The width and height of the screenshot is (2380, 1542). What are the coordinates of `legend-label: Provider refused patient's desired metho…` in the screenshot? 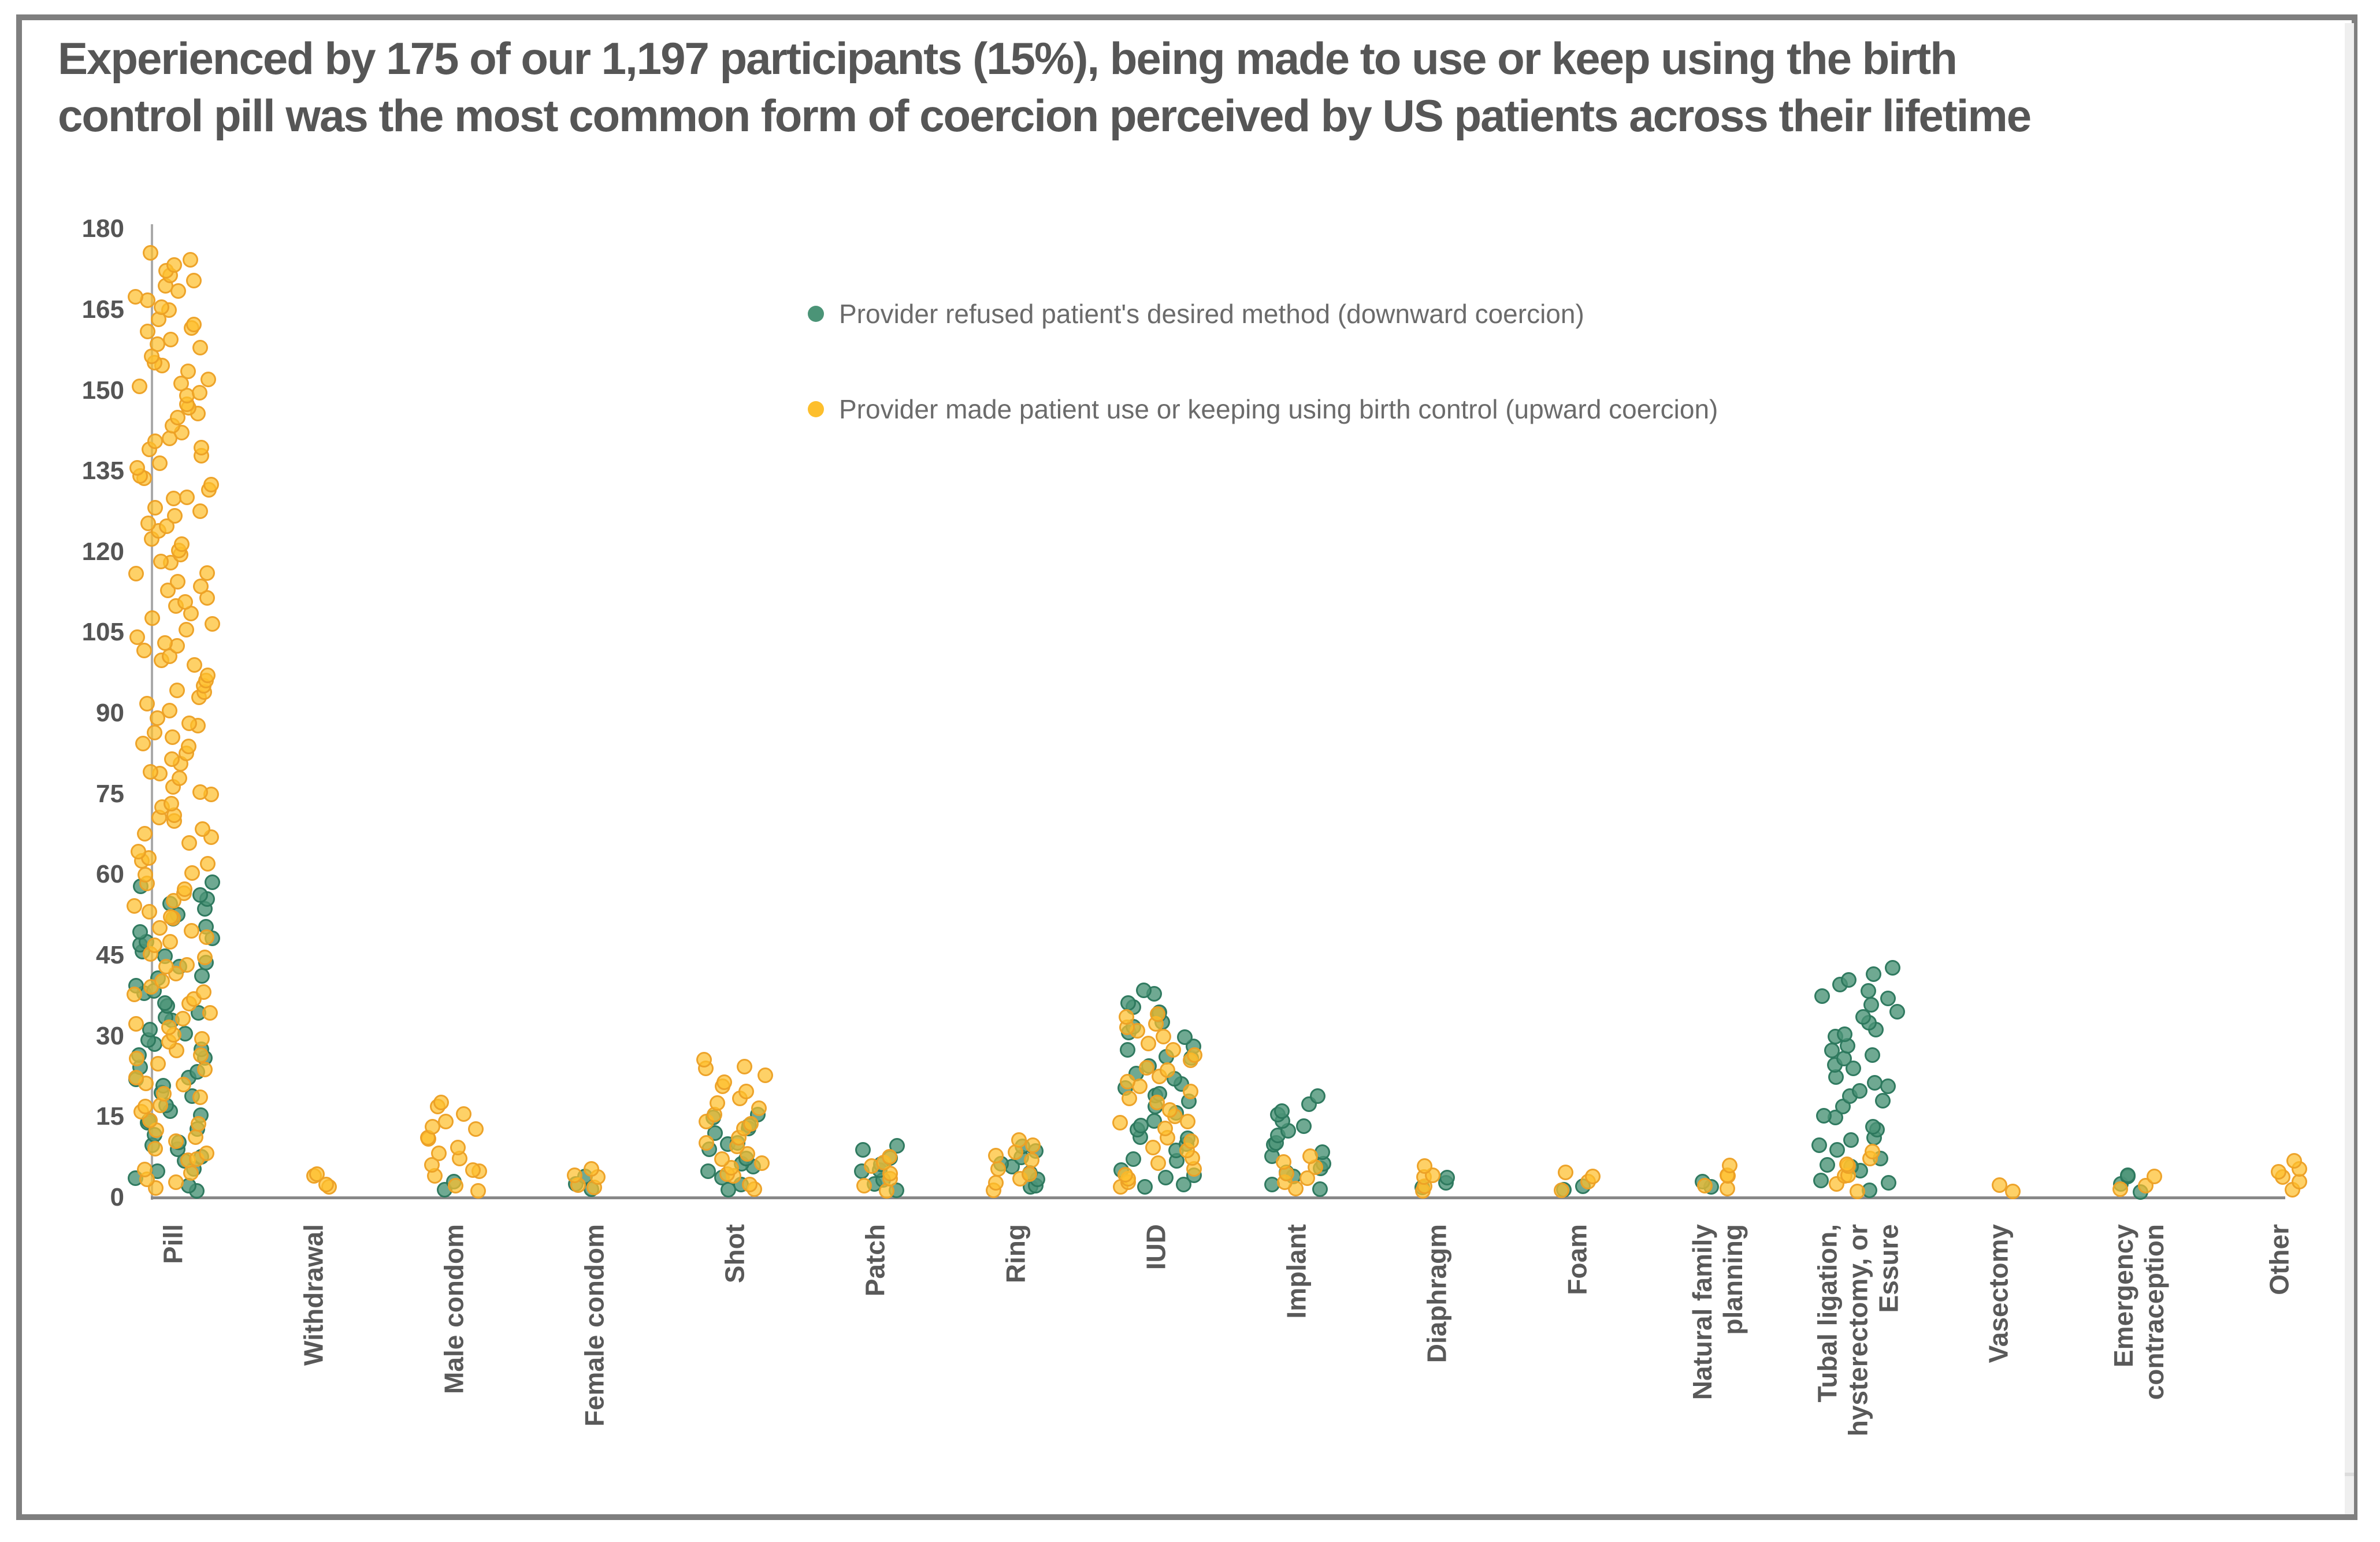 It's located at (1212, 314).